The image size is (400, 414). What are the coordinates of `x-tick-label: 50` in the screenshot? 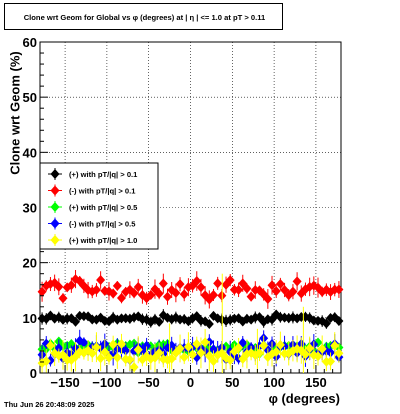 It's located at (232, 382).